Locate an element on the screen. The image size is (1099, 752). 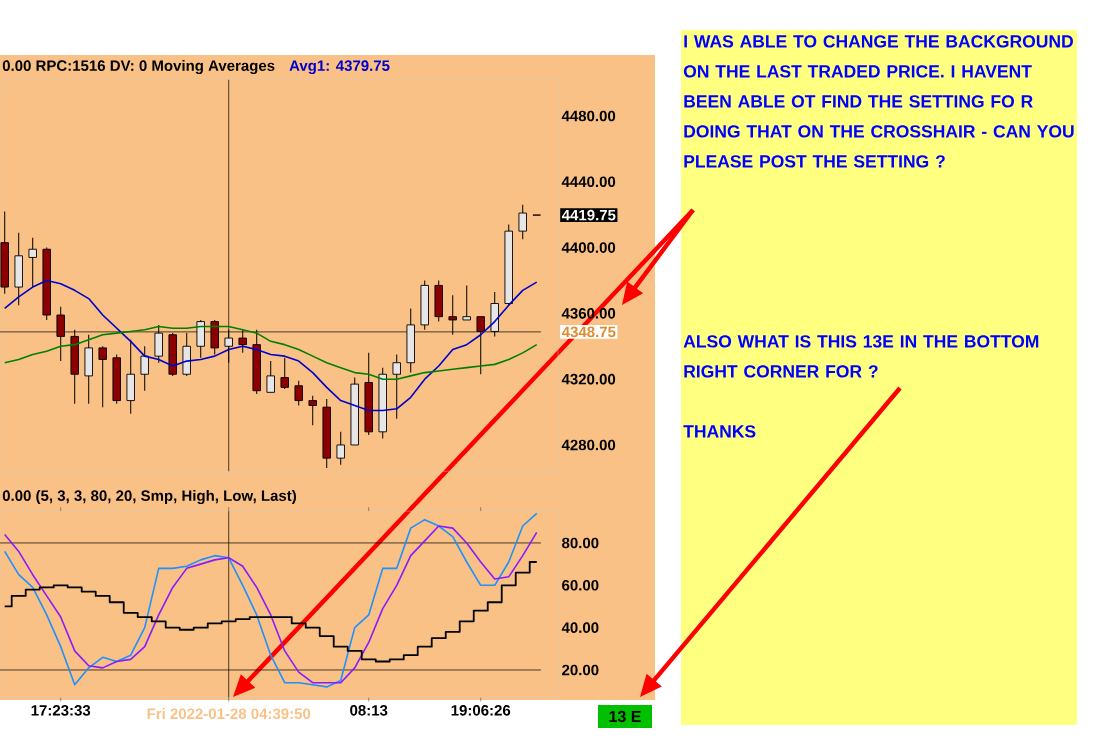
x-tick-label: 17:23:33 is located at coordinates (61, 710).